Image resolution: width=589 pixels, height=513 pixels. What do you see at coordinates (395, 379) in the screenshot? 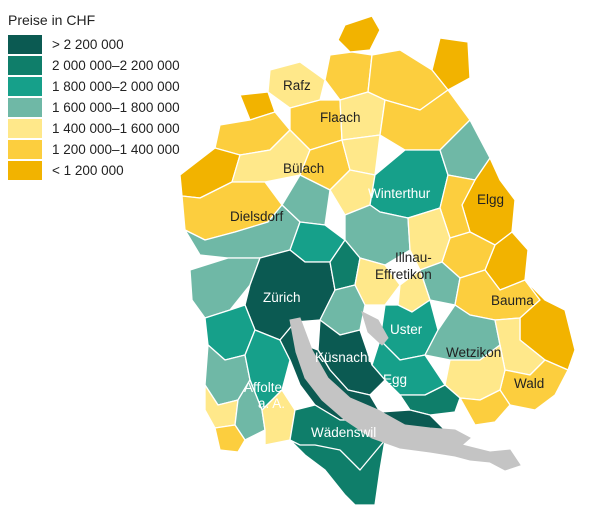
I see `place-label-egg: Egg` at bounding box center [395, 379].